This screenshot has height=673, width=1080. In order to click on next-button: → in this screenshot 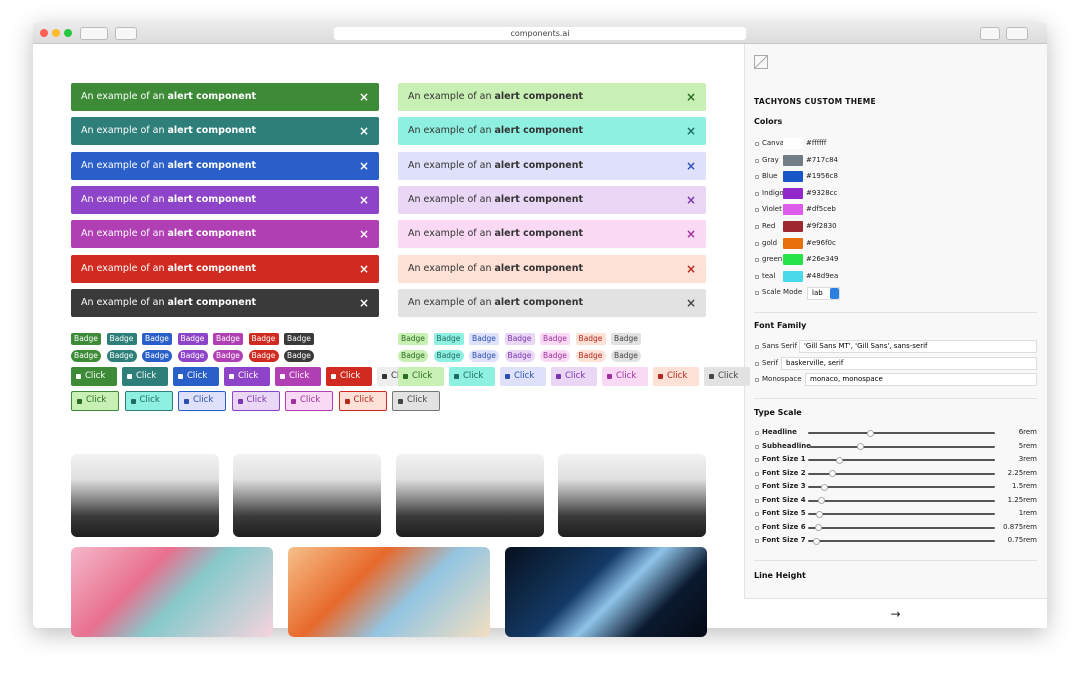, I will do `click(895, 613)`.